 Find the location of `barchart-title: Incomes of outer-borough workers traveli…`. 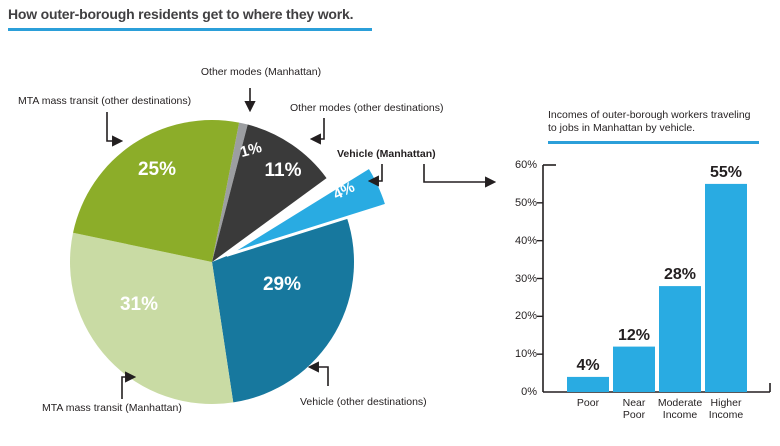

barchart-title: Incomes of outer-borough workers traveli… is located at coordinates (658, 122).